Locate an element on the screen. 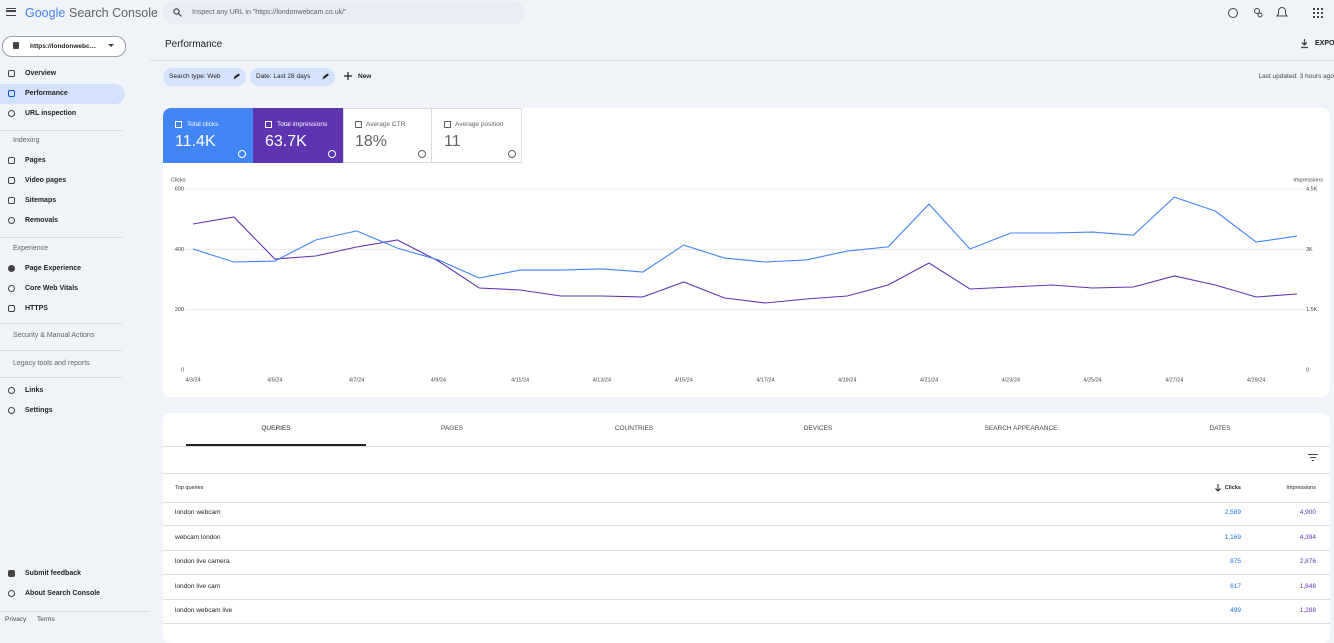 Image resolution: width=1334 pixels, height=643 pixels. nav-item: HTTPS is located at coordinates (36, 308).